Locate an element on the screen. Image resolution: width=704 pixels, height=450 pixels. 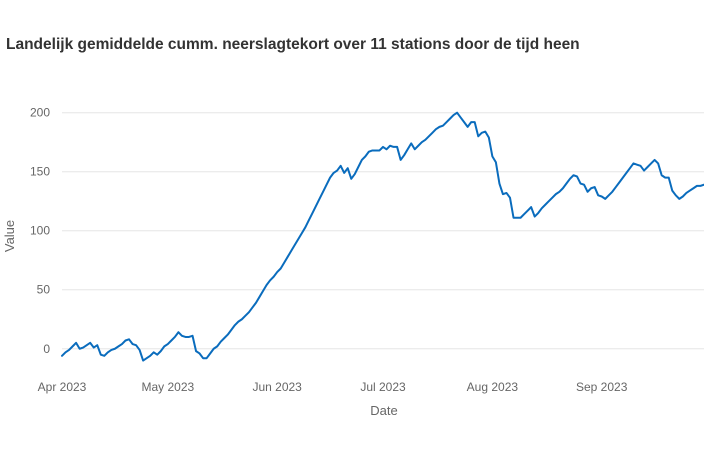
x-tick-label: May 2023 is located at coordinates (167, 387).